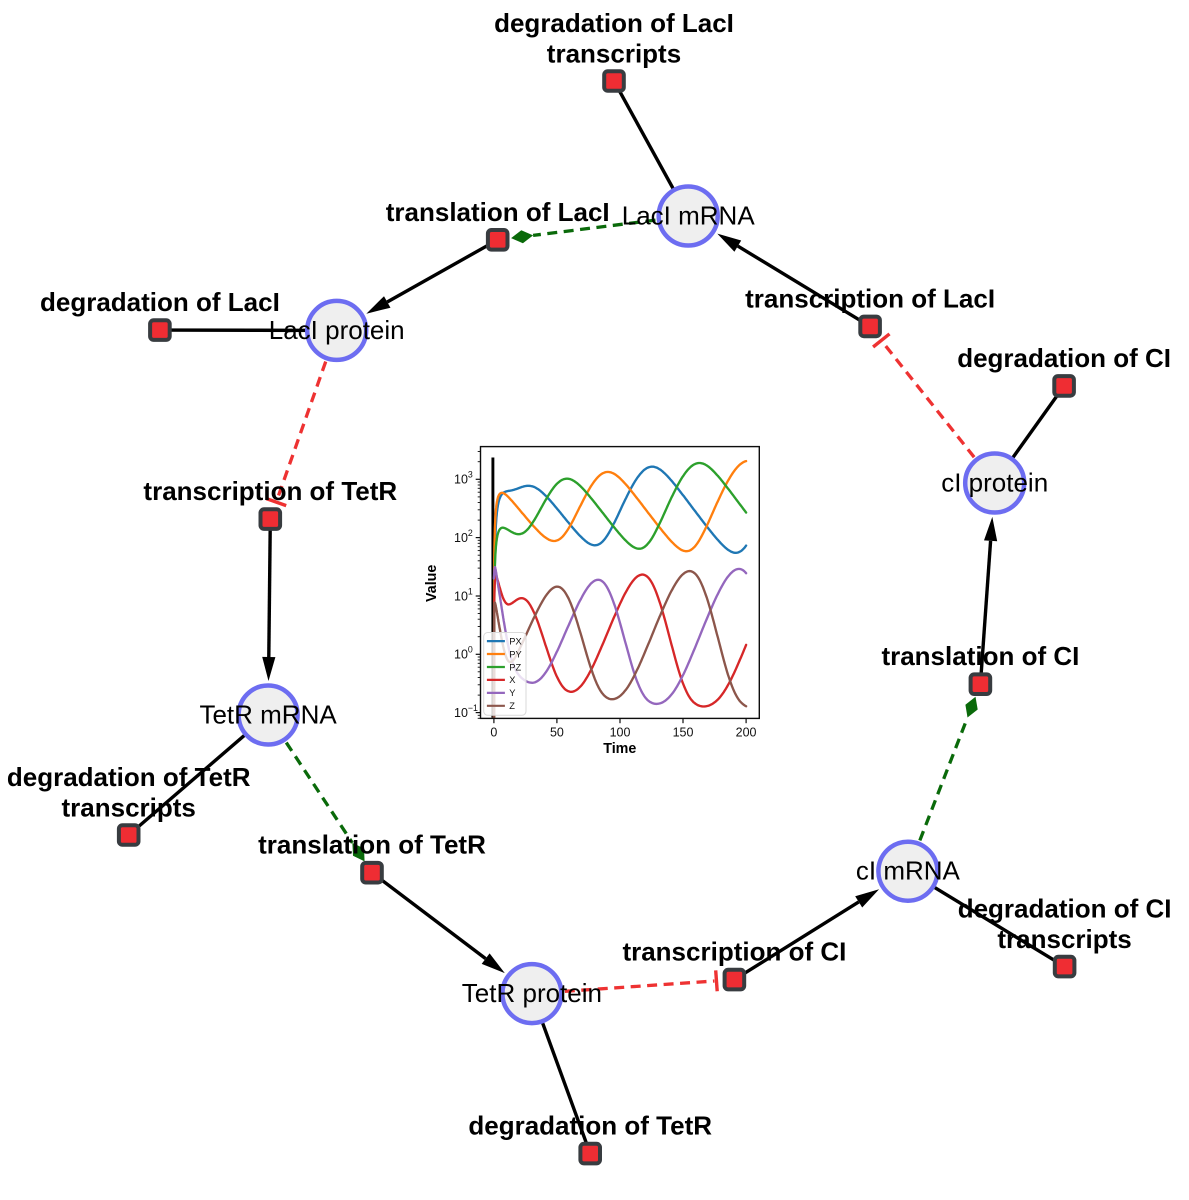  What do you see at coordinates (683, 733) in the screenshot?
I see `svg-text: 150` at bounding box center [683, 733].